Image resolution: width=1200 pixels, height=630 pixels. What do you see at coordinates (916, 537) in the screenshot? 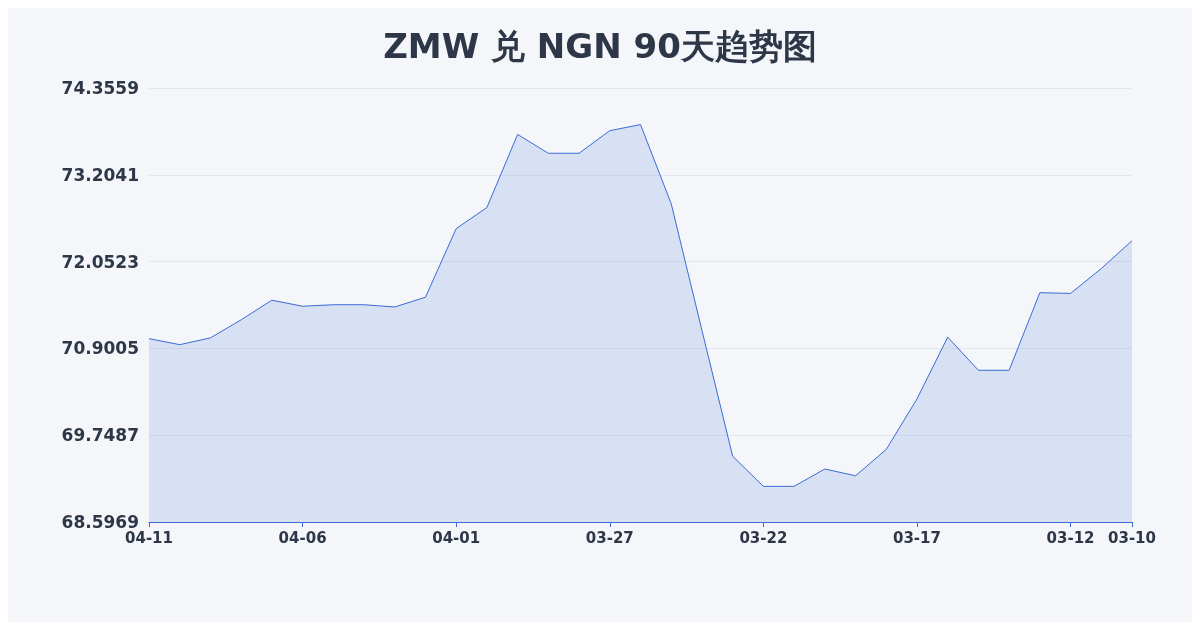
I see `x-tick-label: 03-17` at bounding box center [916, 537].